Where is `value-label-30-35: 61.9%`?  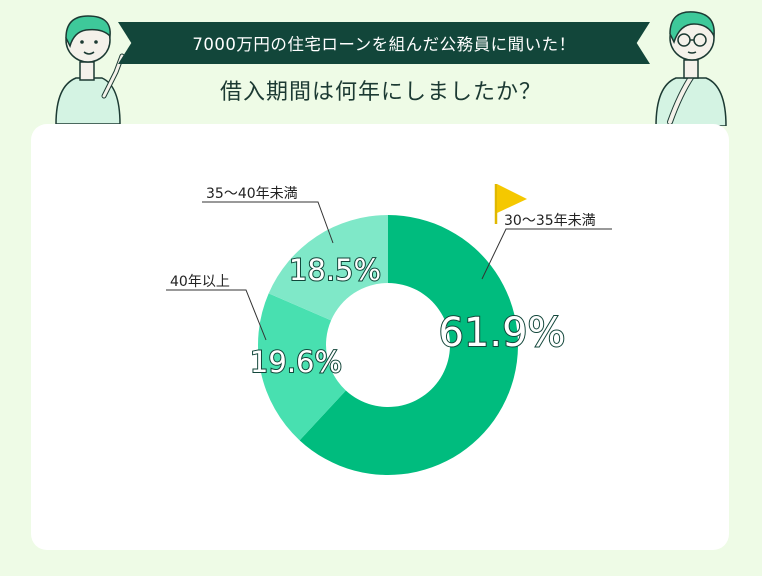
value-label-30-35: 61.9% is located at coordinates (501, 333).